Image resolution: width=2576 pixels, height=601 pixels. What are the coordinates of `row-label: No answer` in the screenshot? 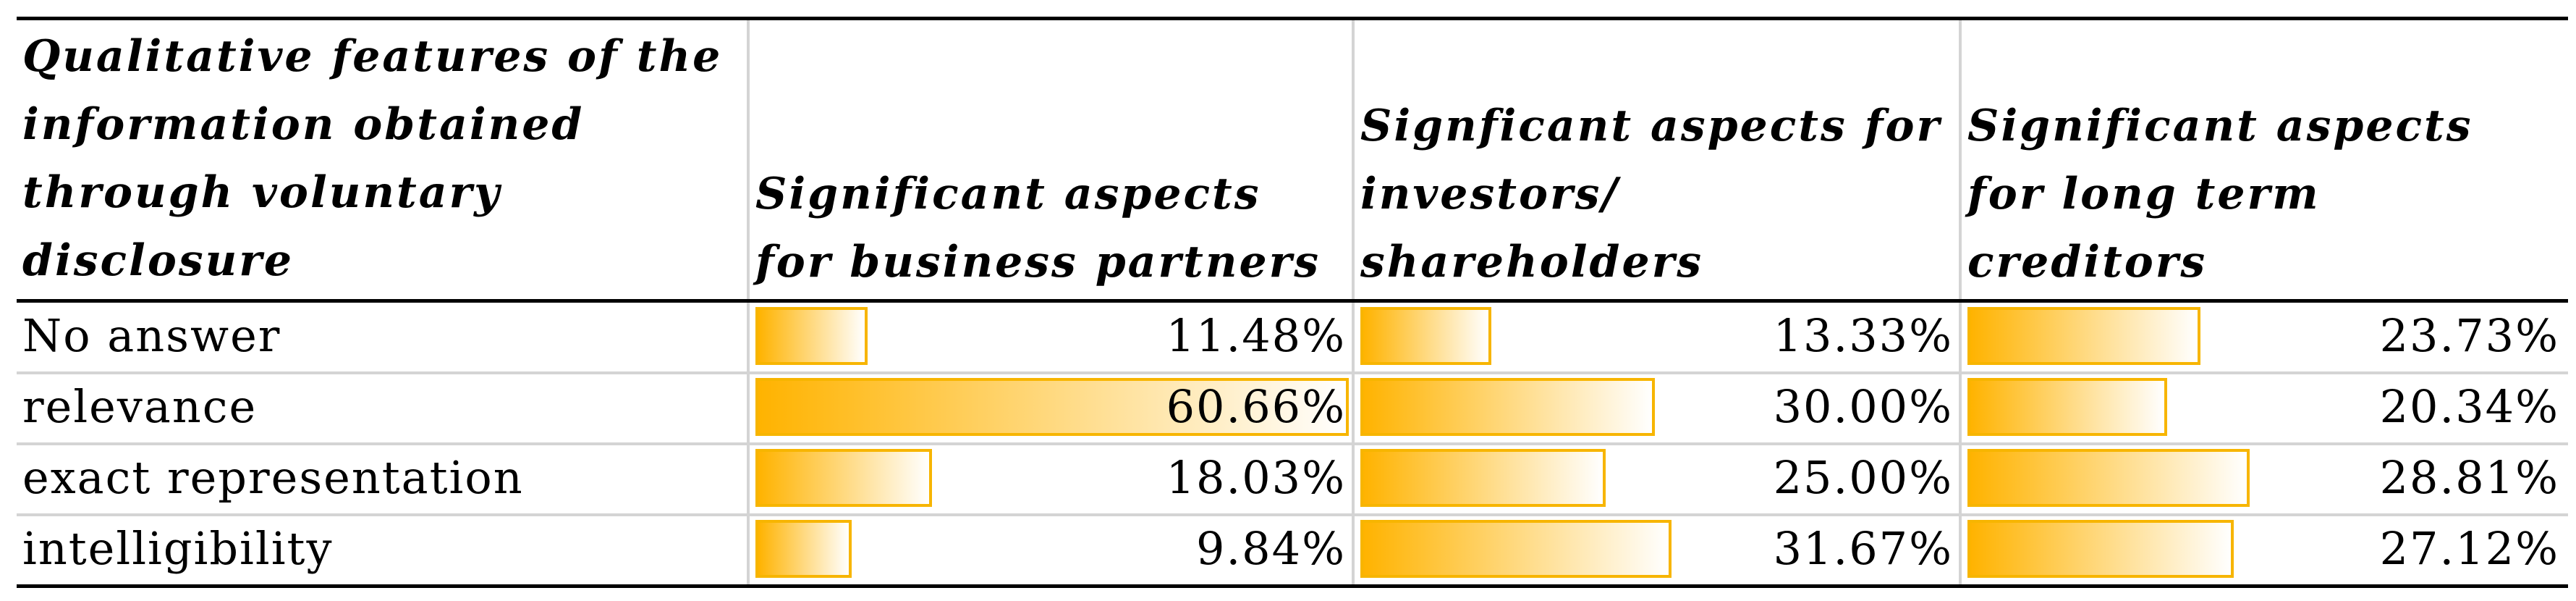 It's located at (151, 336).